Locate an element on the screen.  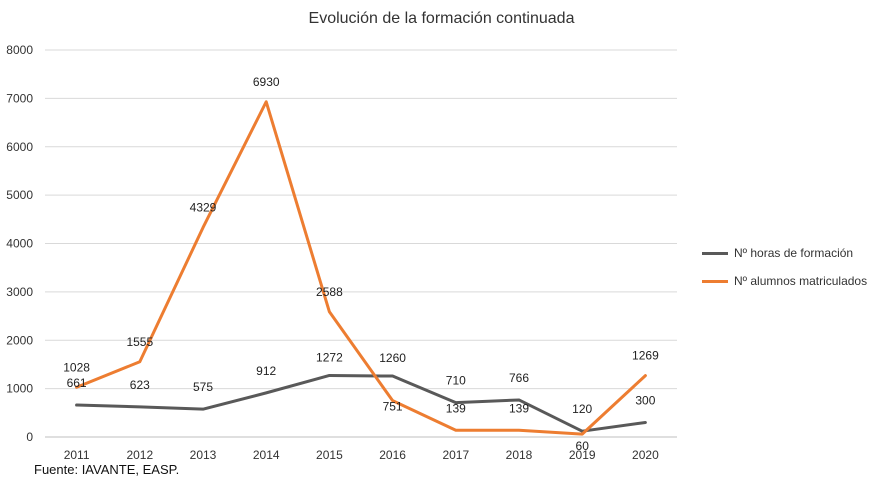
y-axis: 0 1000 2000 3000 4000 5000 6000 7000 8000 is located at coordinates (19, 243).